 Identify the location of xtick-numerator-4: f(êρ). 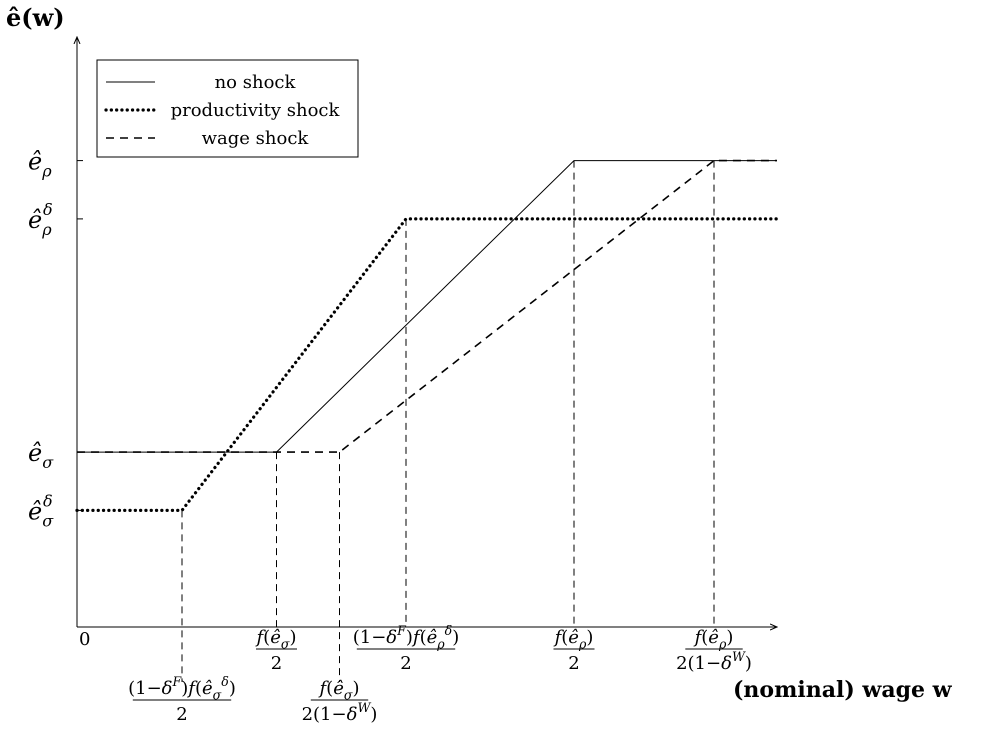
(573, 639).